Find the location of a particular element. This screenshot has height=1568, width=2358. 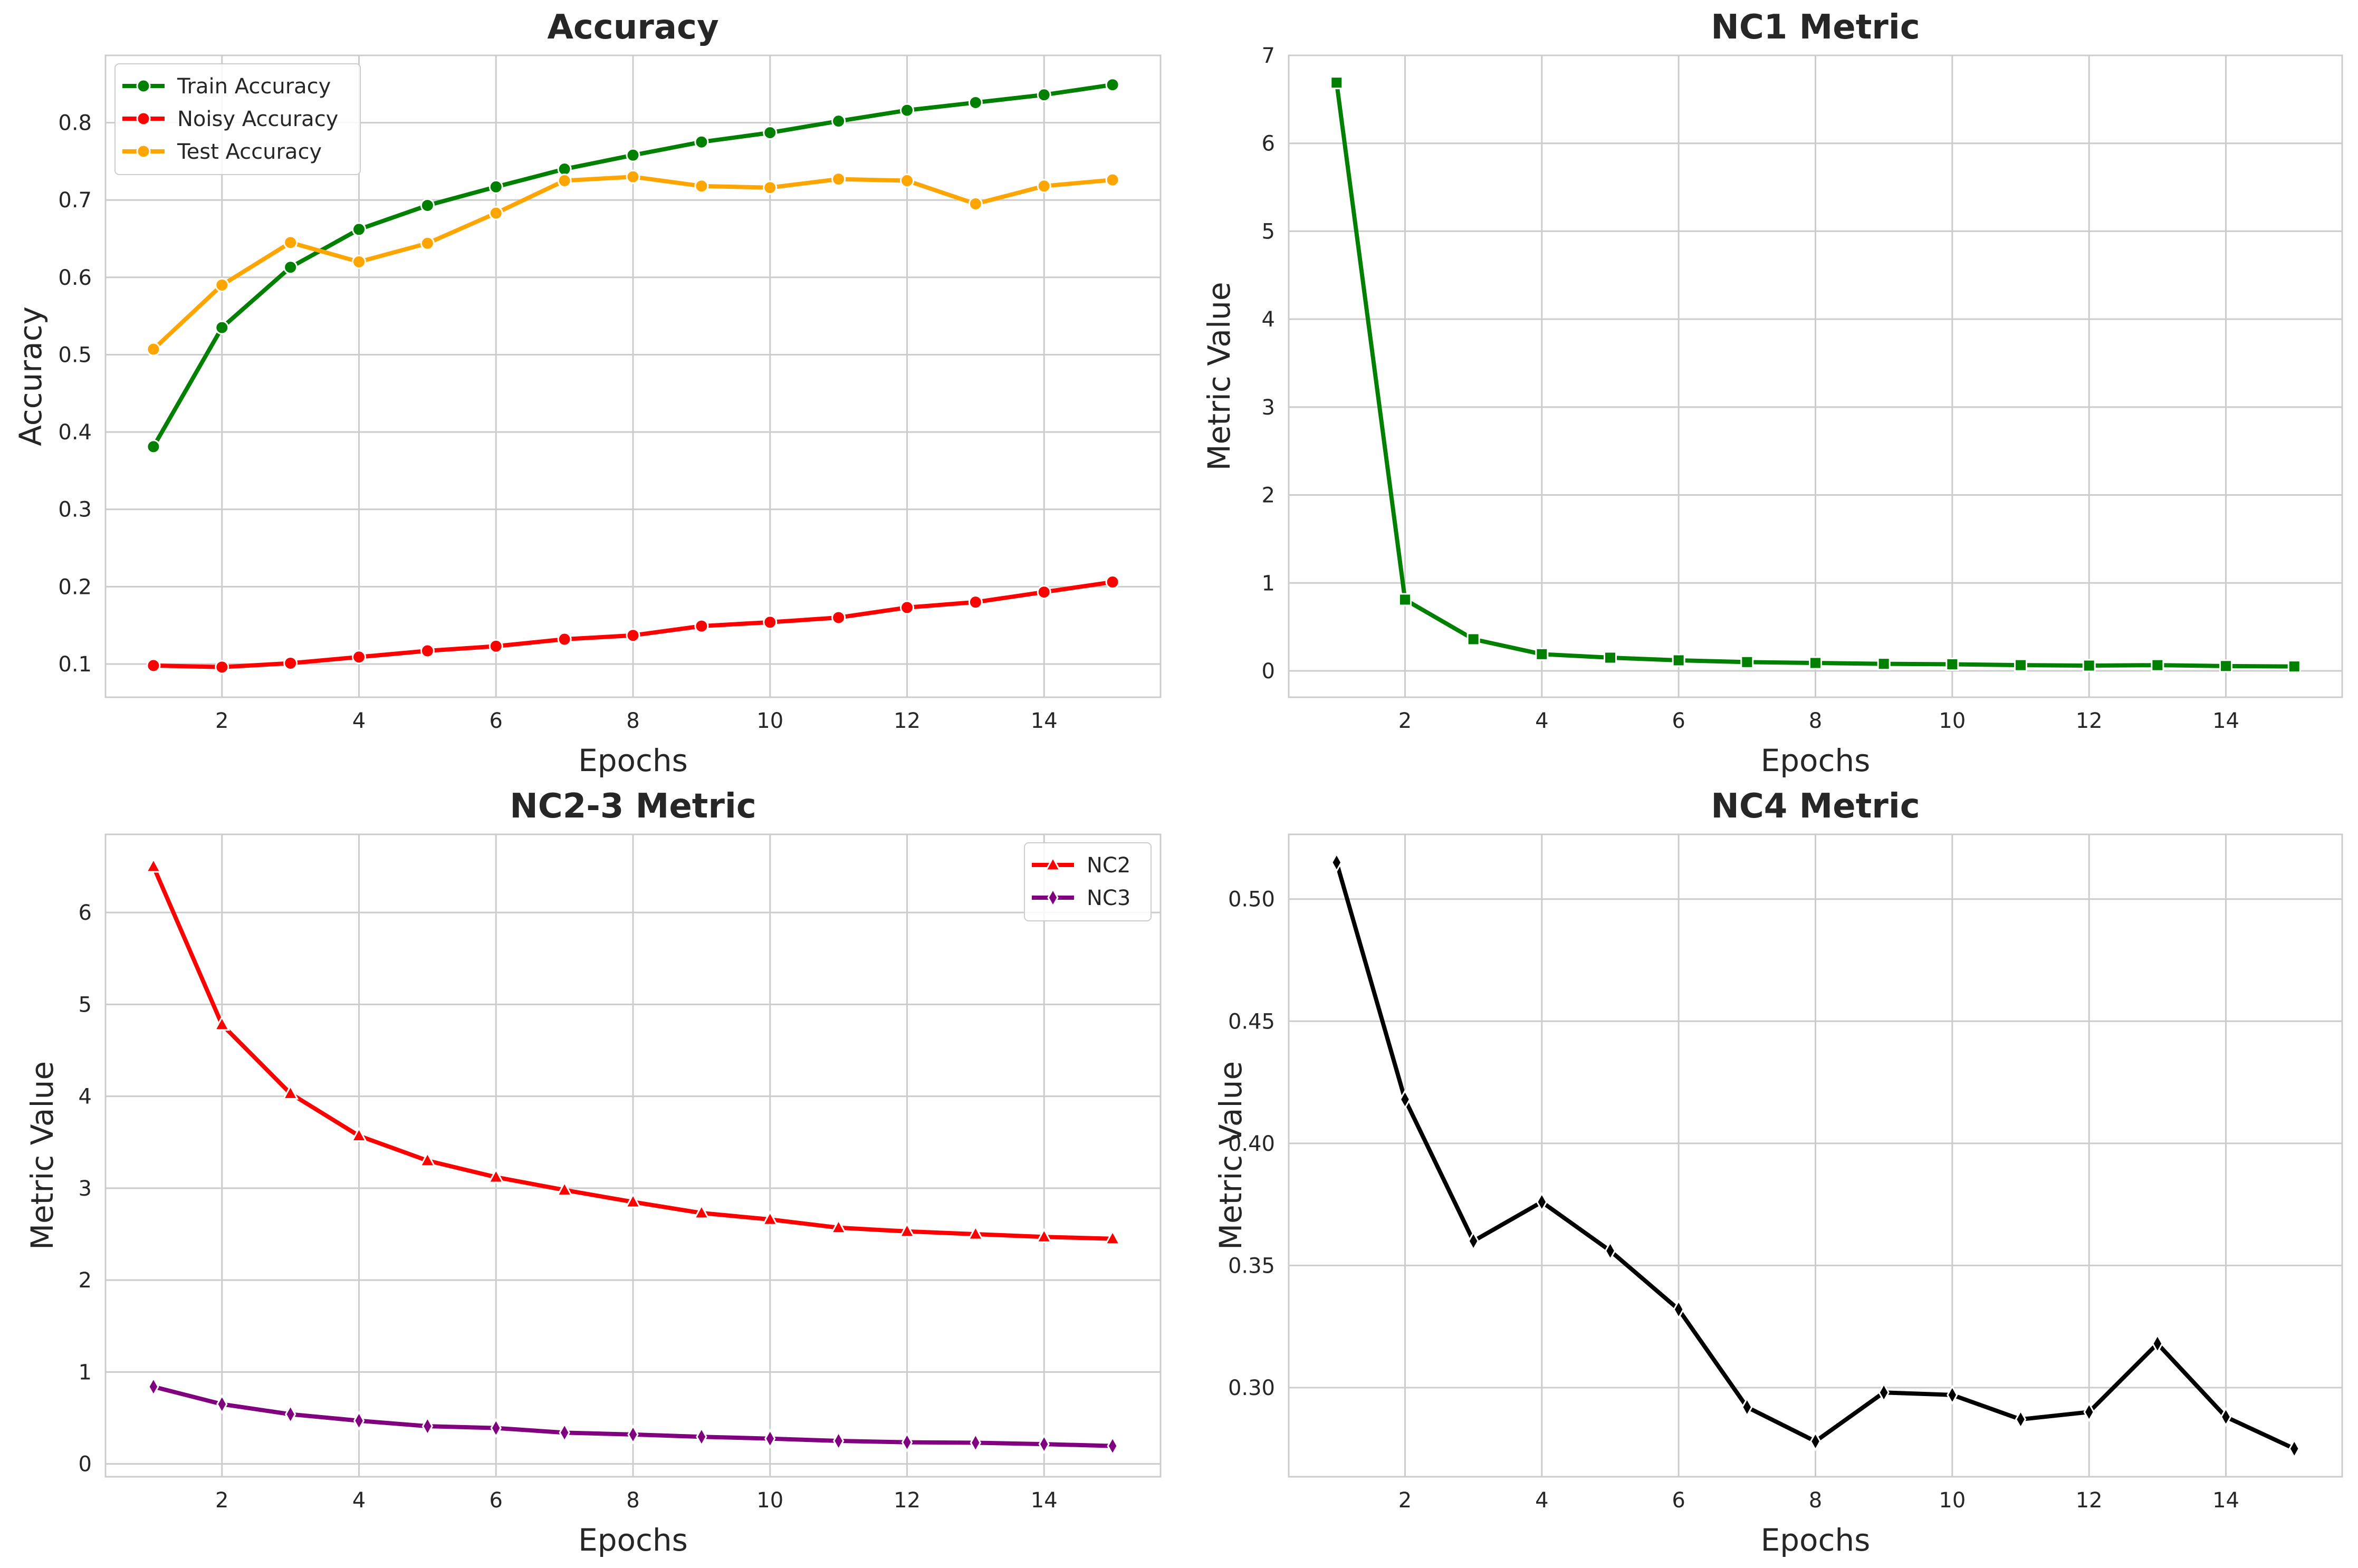

y-tick-label: 0.2 is located at coordinates (75, 587).